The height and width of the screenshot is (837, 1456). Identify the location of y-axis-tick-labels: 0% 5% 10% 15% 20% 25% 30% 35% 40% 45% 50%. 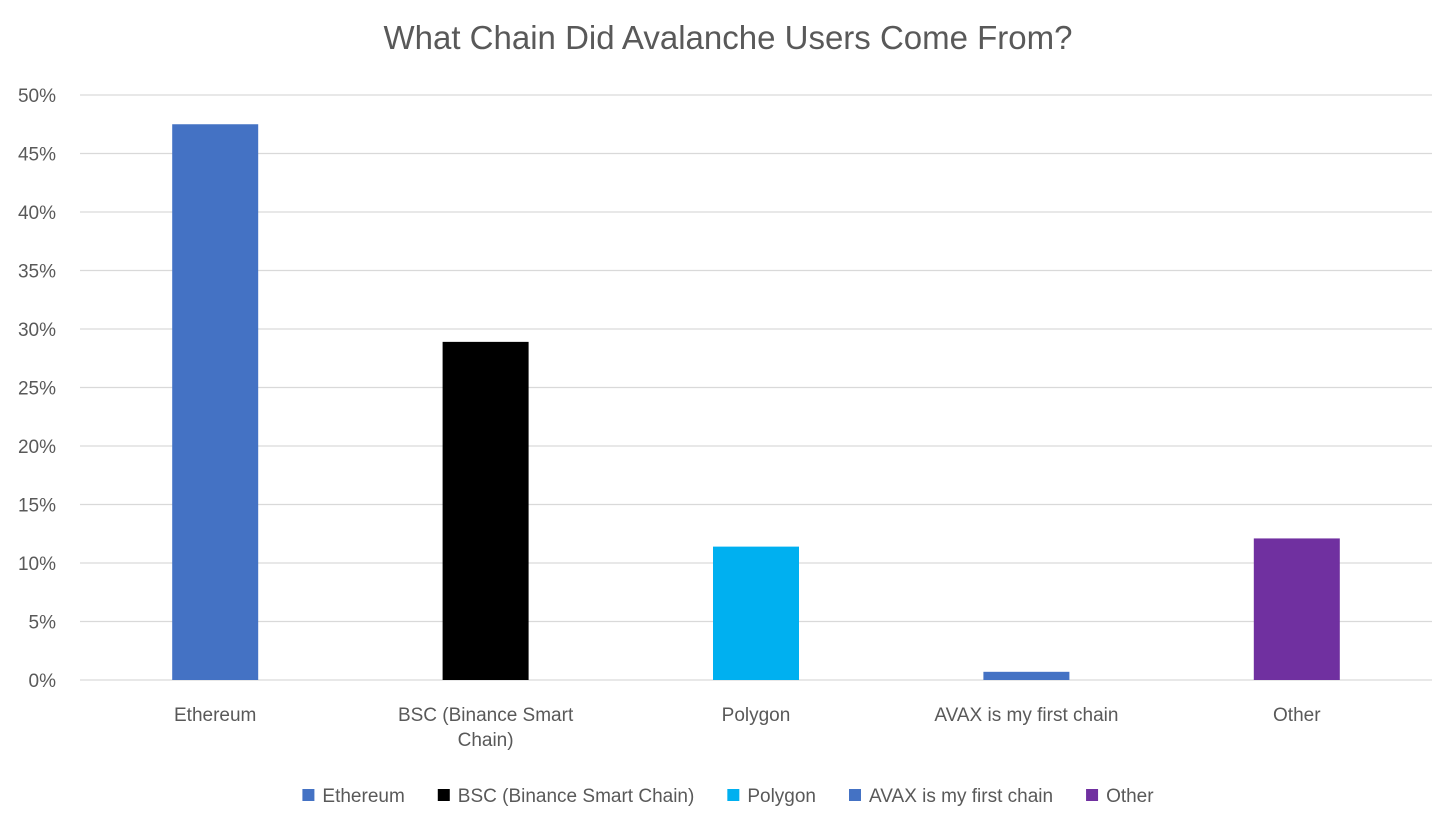
(37, 389).